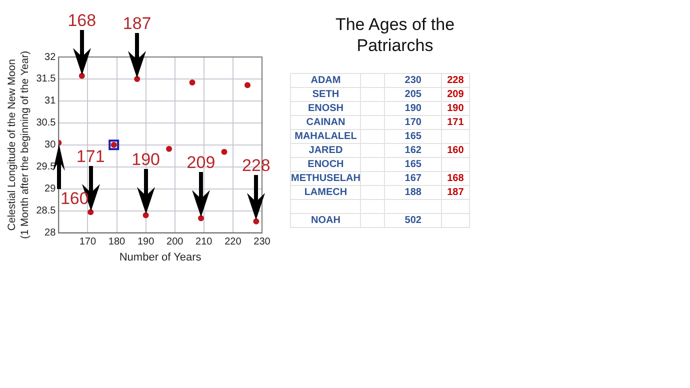 This screenshot has width=690, height=388. Describe the element at coordinates (325, 81) in the screenshot. I see `category-label: ADAM` at that location.